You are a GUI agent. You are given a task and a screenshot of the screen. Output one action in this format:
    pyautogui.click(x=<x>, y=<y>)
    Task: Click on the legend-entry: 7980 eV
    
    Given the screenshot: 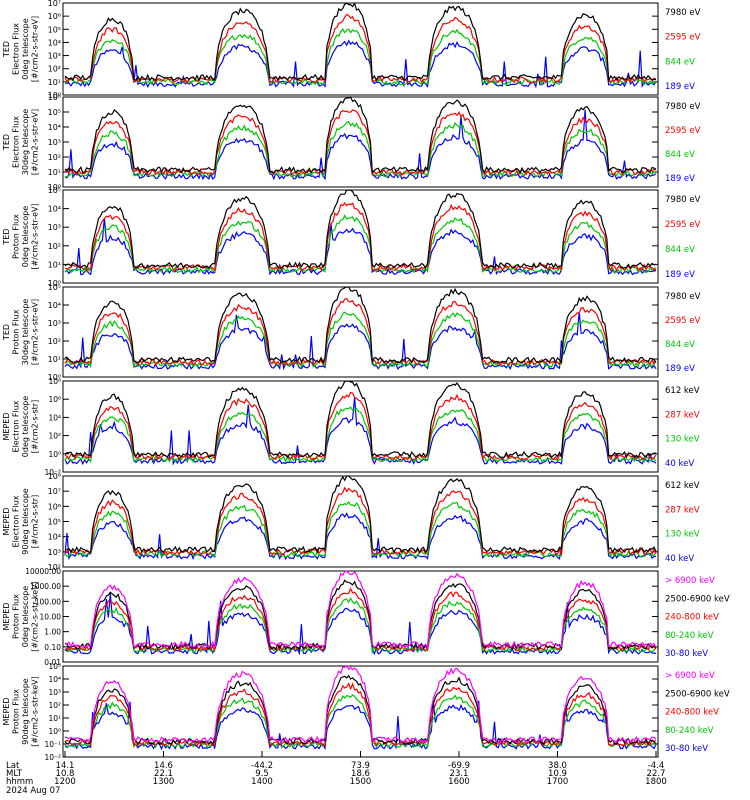 What is the action you would take?
    pyautogui.click(x=683, y=297)
    